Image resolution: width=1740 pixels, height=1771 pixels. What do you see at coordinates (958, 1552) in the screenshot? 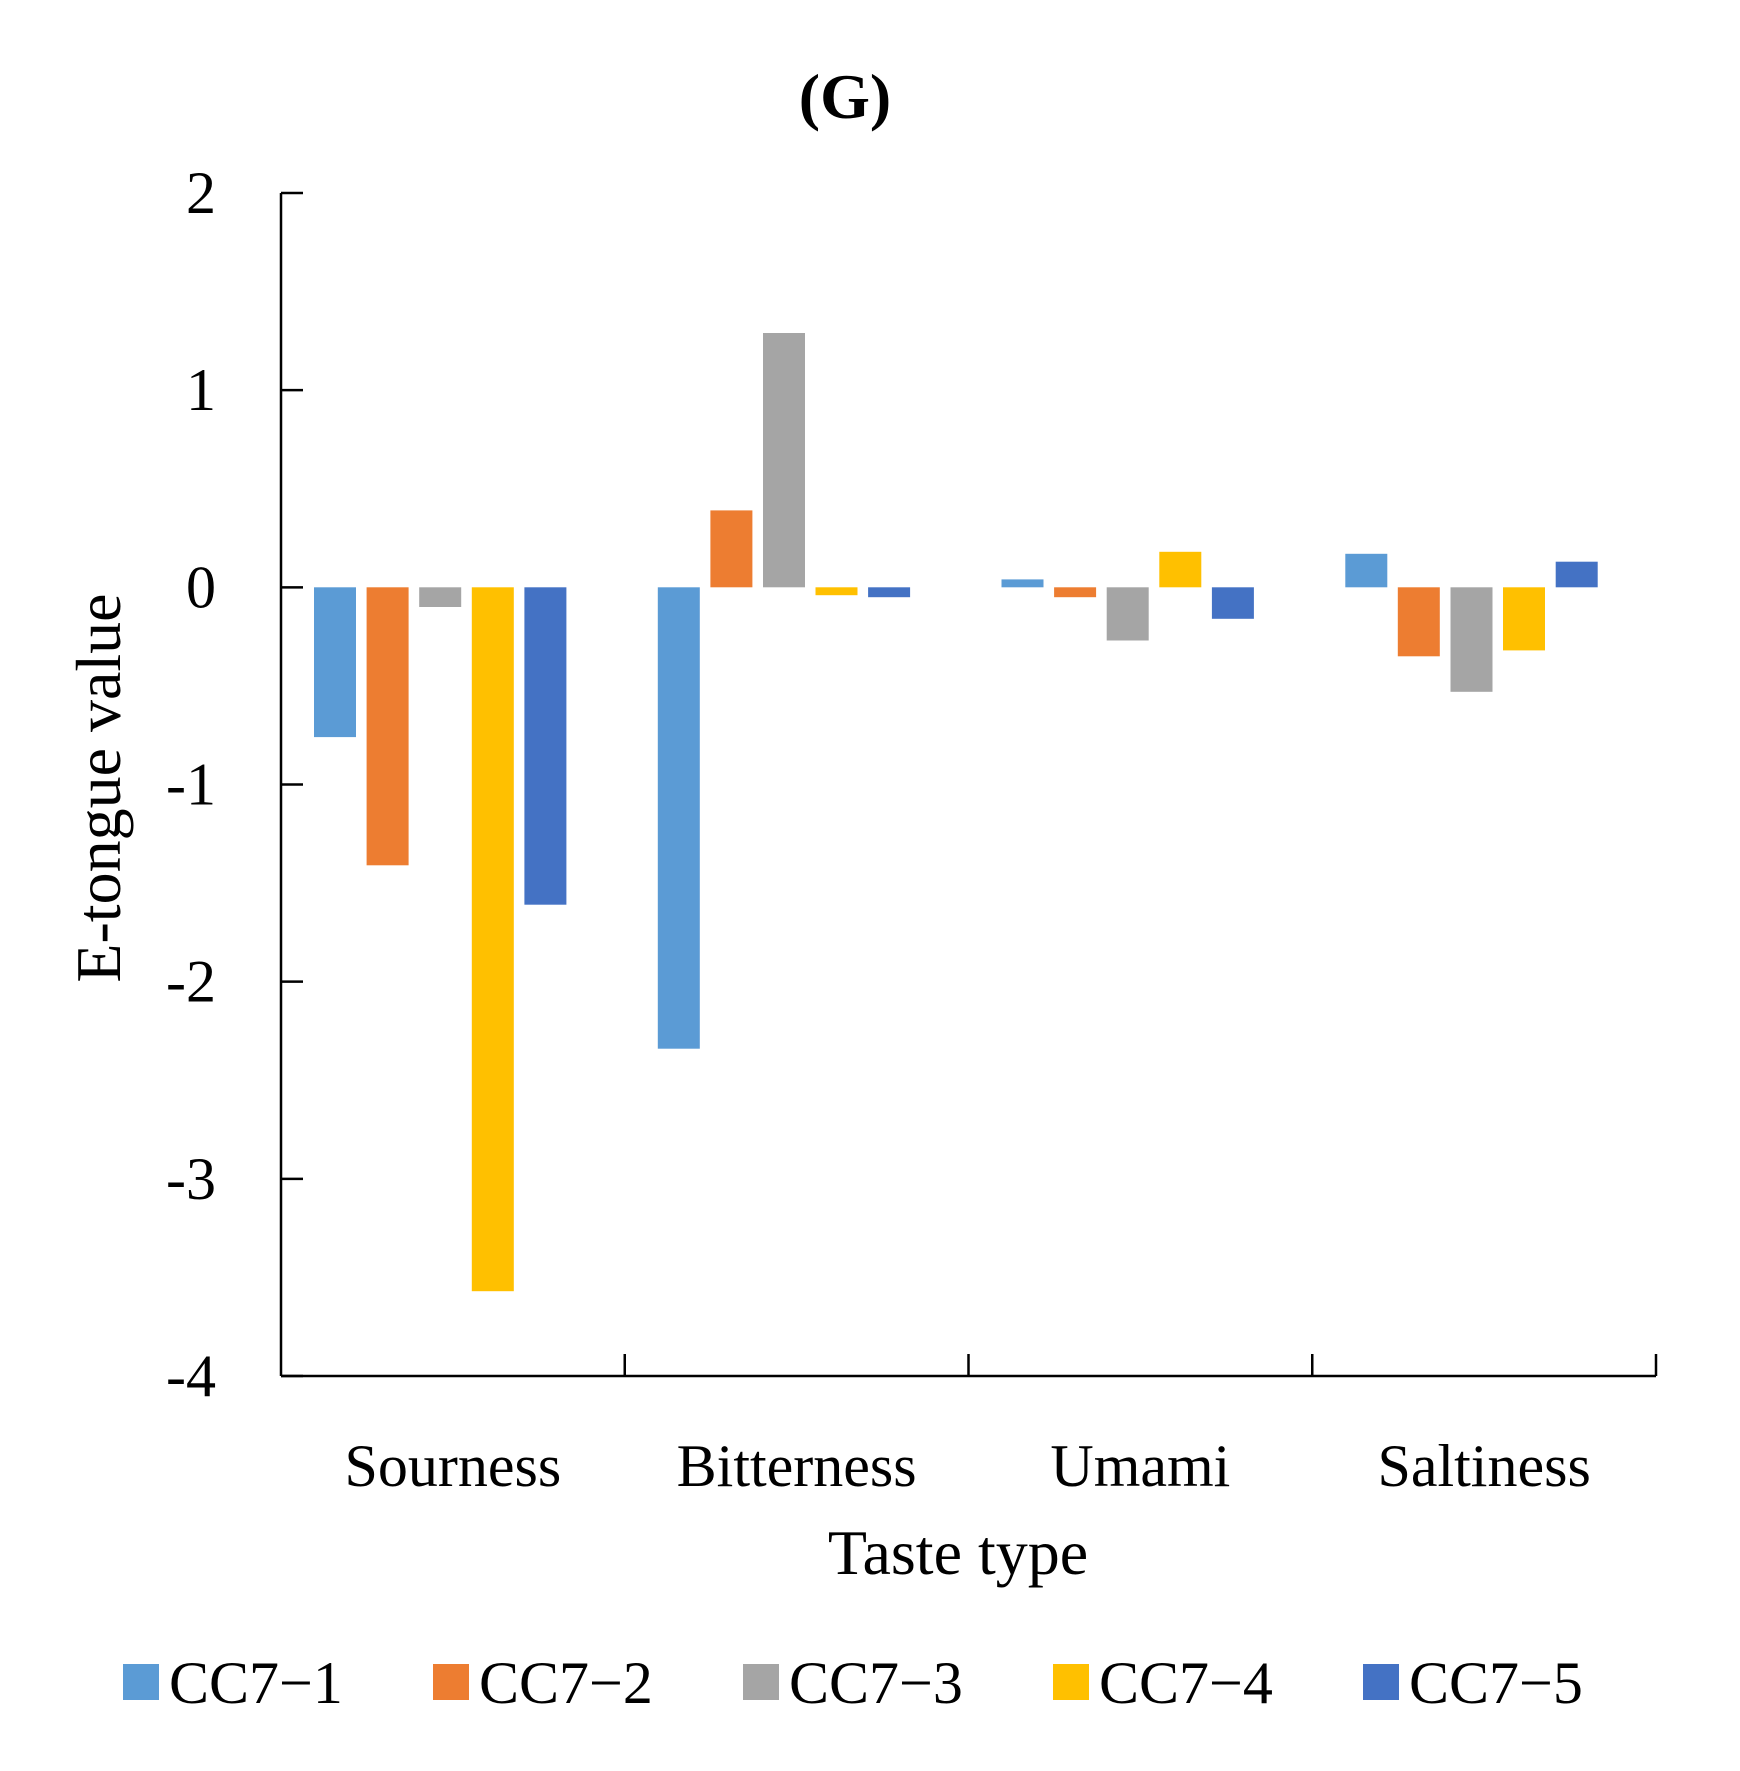
I see `x-axis-title: Taste type` at bounding box center [958, 1552].